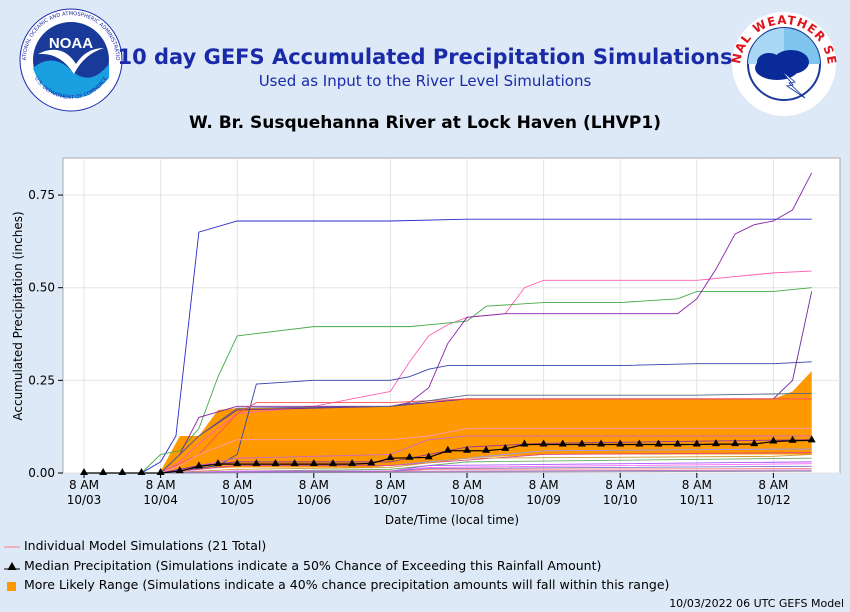 The width and height of the screenshot is (850, 612). What do you see at coordinates (41, 380) in the screenshot?
I see `y-tick-label: 0.25` at bounding box center [41, 380].